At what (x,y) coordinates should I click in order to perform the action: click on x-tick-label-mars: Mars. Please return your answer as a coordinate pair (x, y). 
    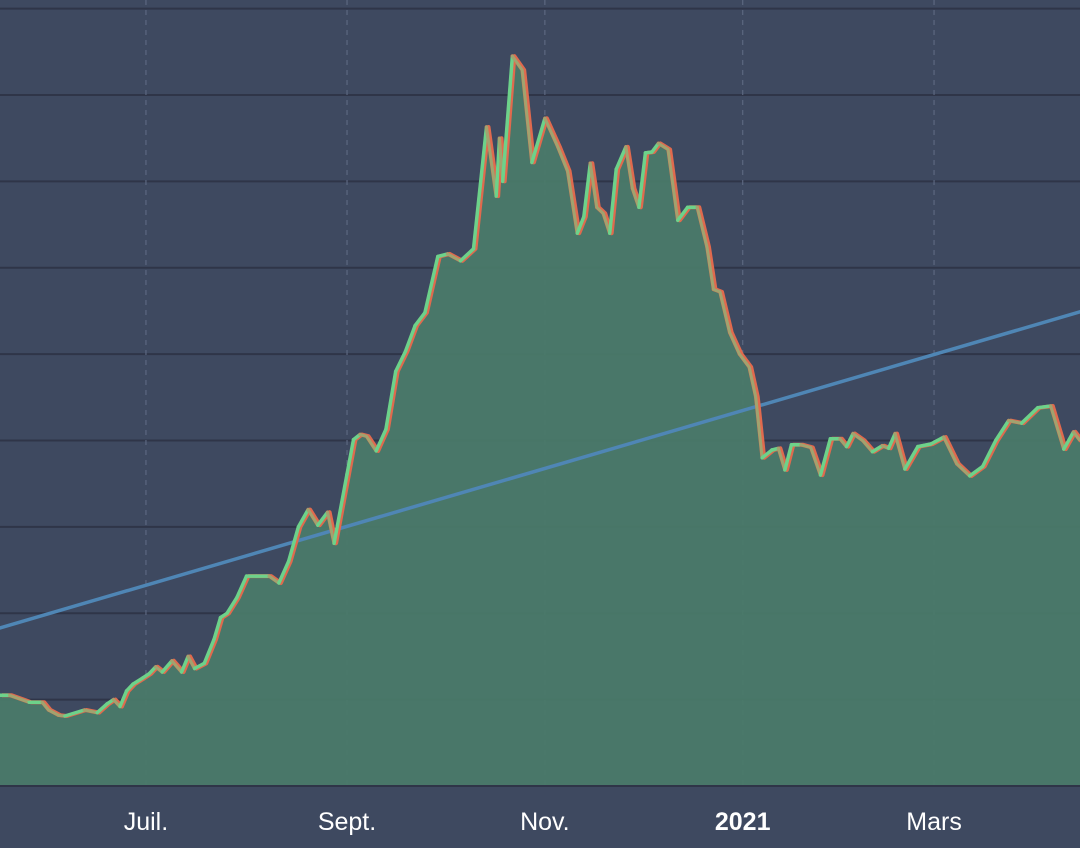
    Looking at the image, I should click on (934, 822).